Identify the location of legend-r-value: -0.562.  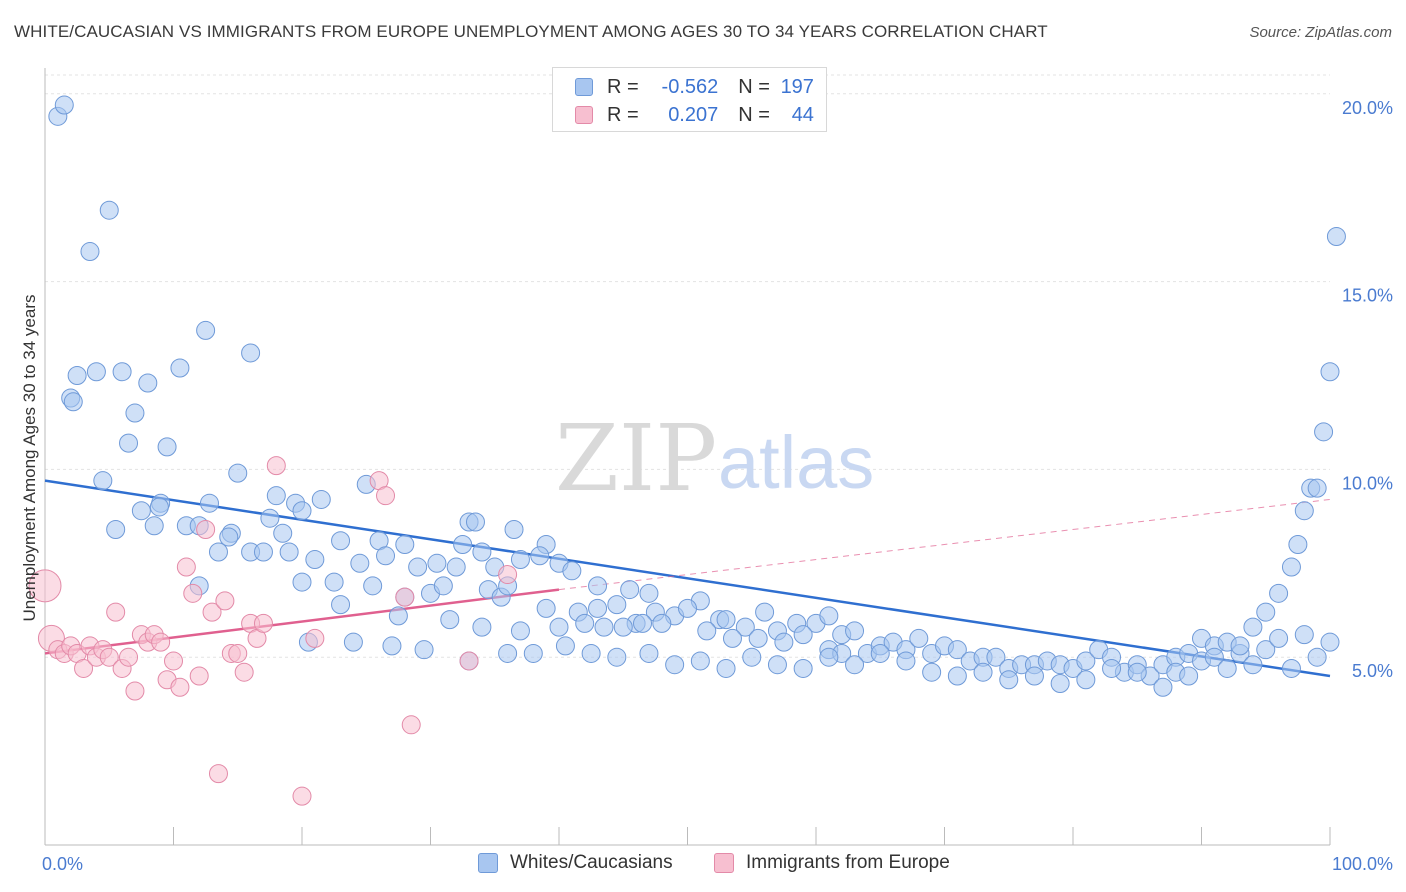
(690, 86).